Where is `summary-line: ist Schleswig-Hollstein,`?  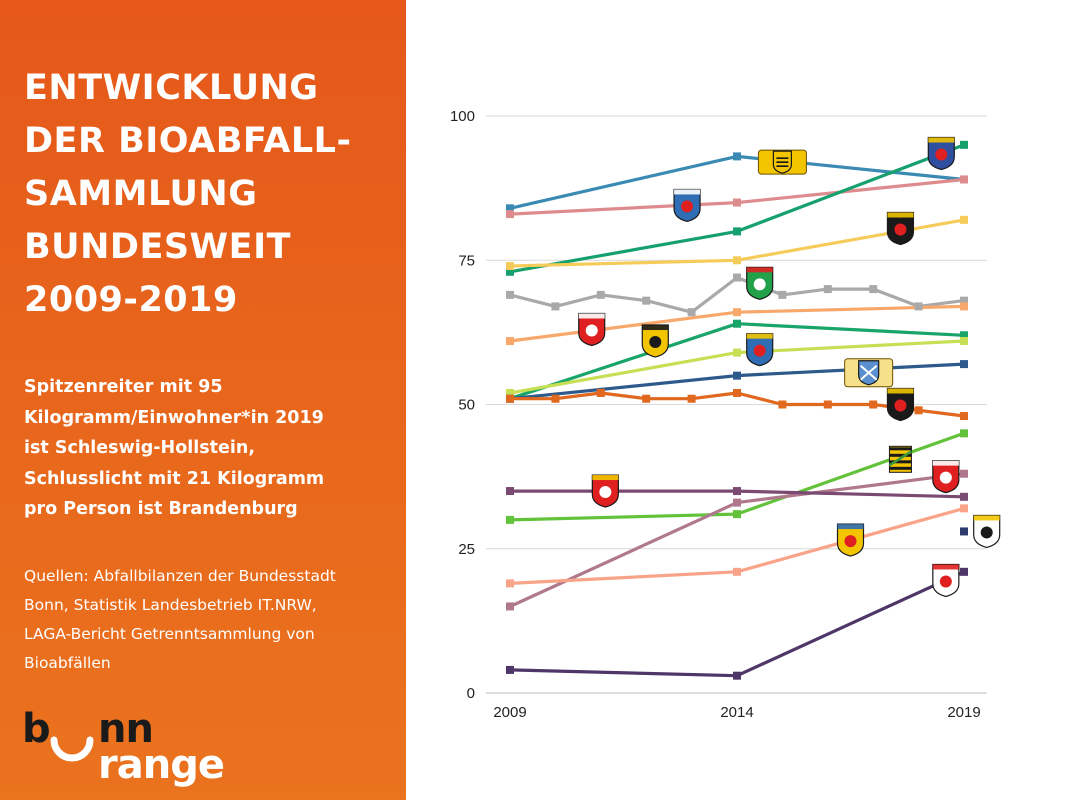 summary-line: ist Schleswig-Hollstein, is located at coordinates (139, 448).